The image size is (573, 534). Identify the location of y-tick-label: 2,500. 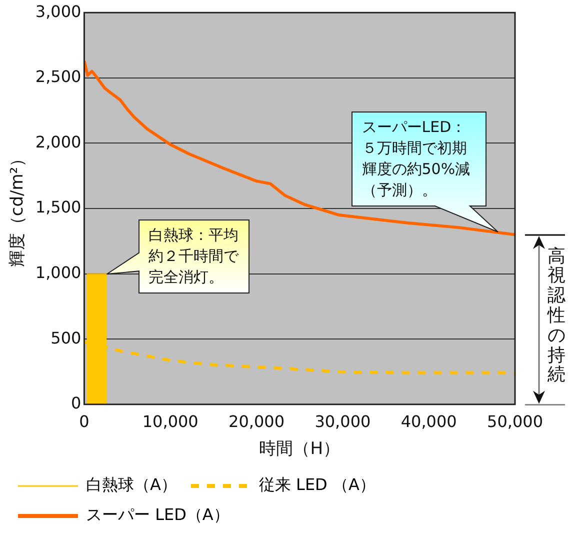
(58, 76).